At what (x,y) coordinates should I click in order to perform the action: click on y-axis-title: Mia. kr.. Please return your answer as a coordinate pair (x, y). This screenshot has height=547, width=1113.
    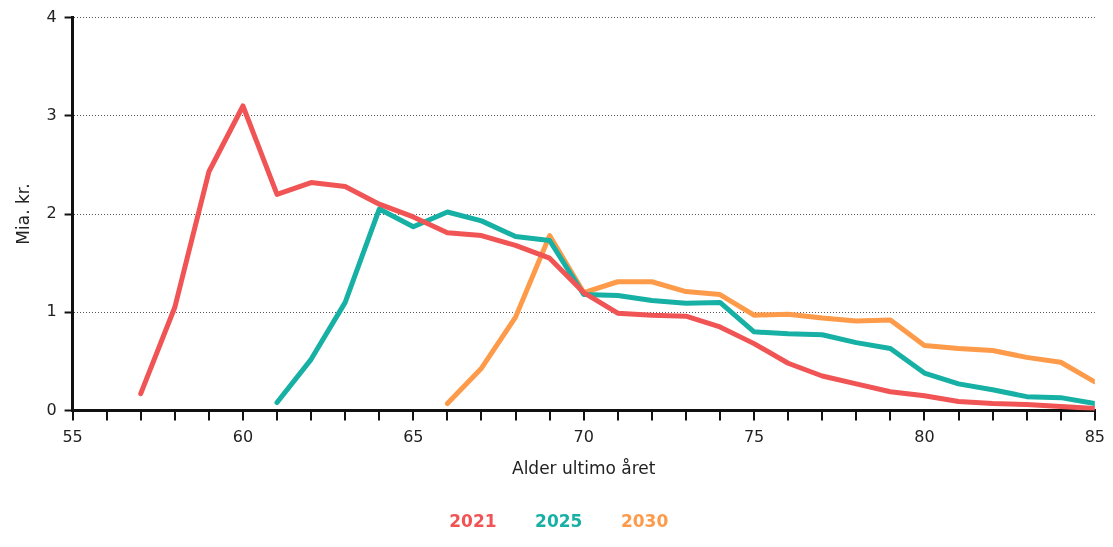
    Looking at the image, I should click on (22, 214).